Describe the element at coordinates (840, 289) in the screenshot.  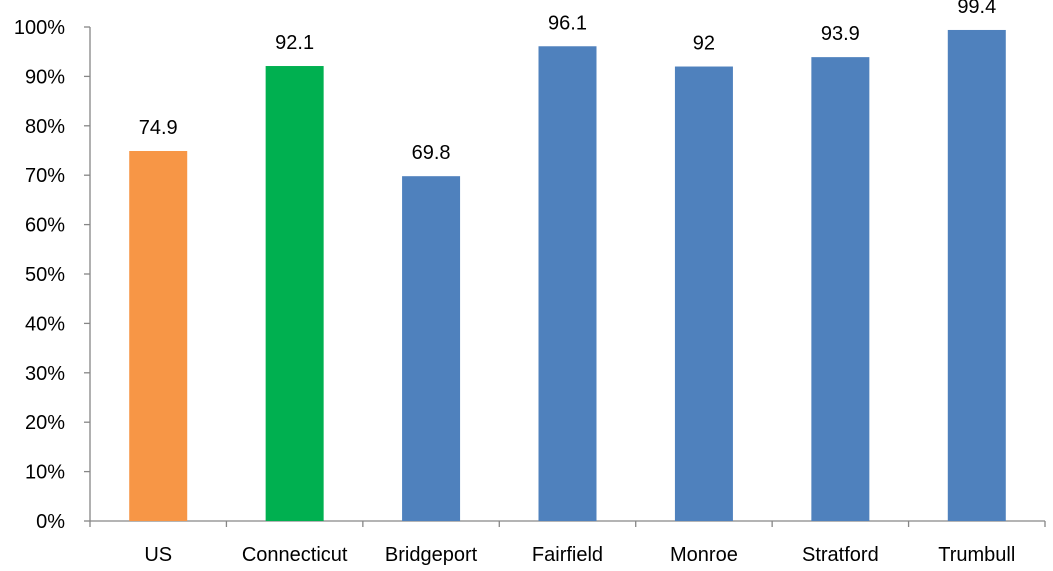
I see `bar-stratford` at that location.